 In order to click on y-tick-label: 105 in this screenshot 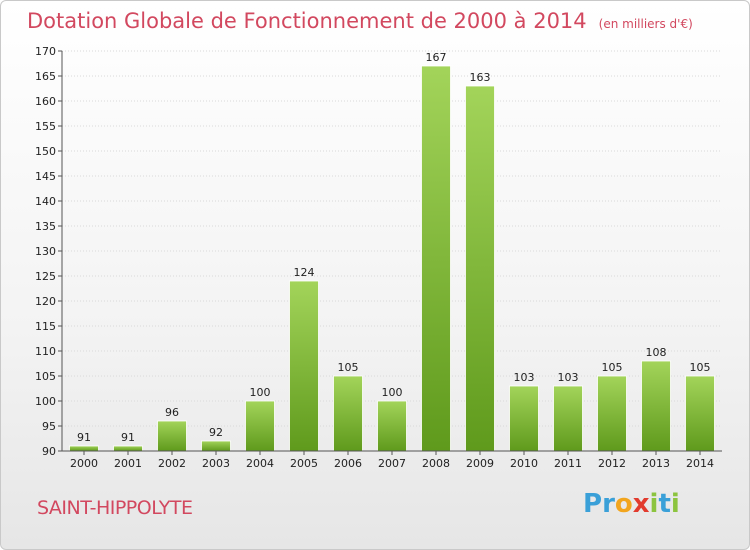, I will do `click(45, 376)`.